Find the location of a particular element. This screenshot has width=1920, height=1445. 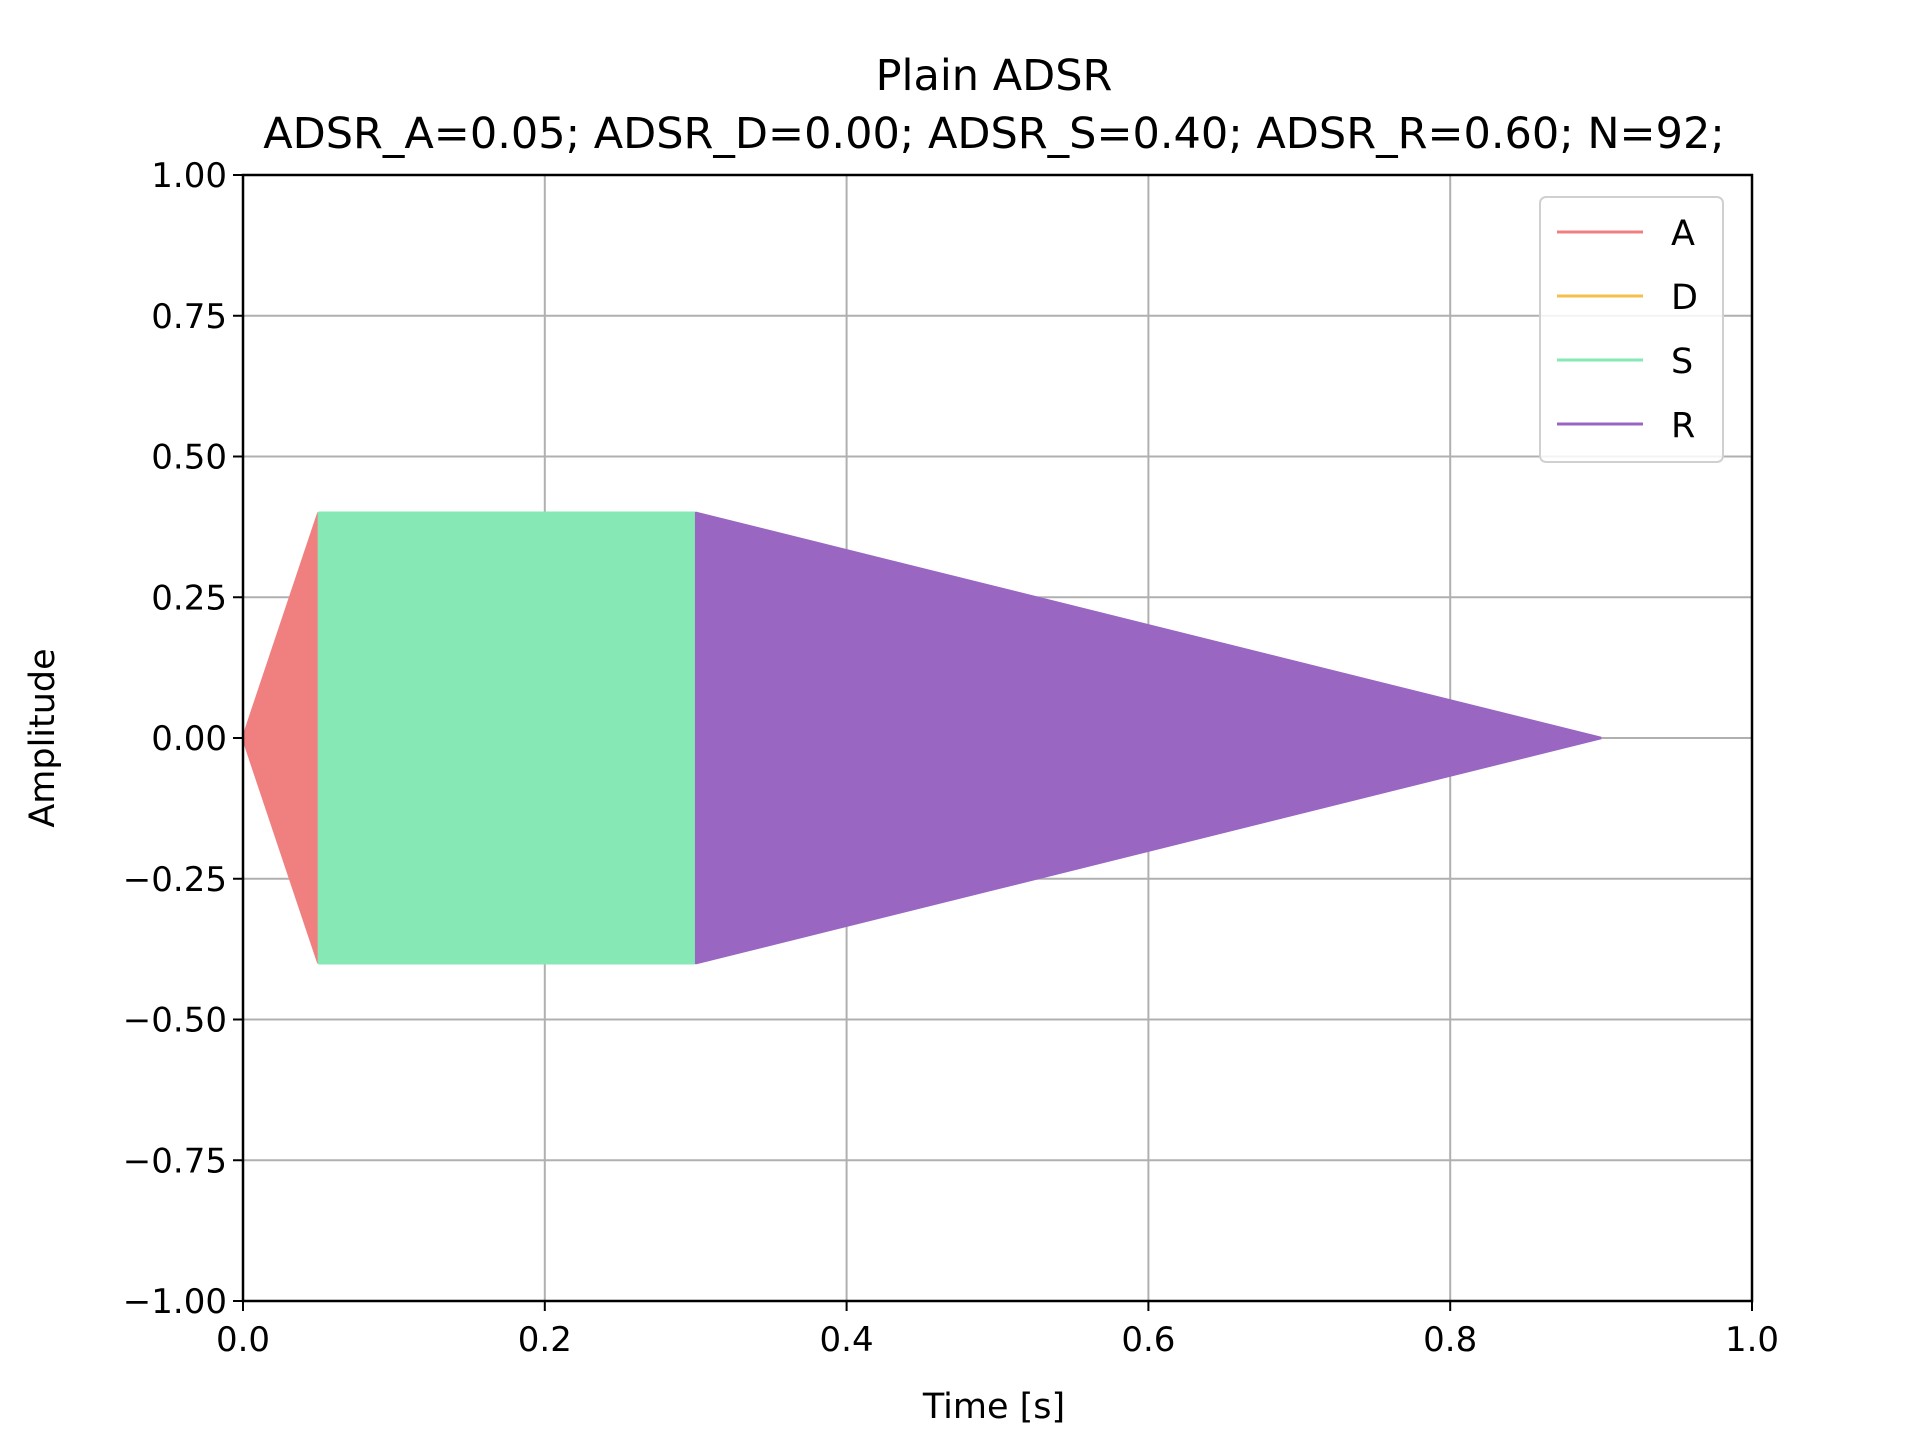

x-tick-label-2: 0.4 is located at coordinates (847, 1340).